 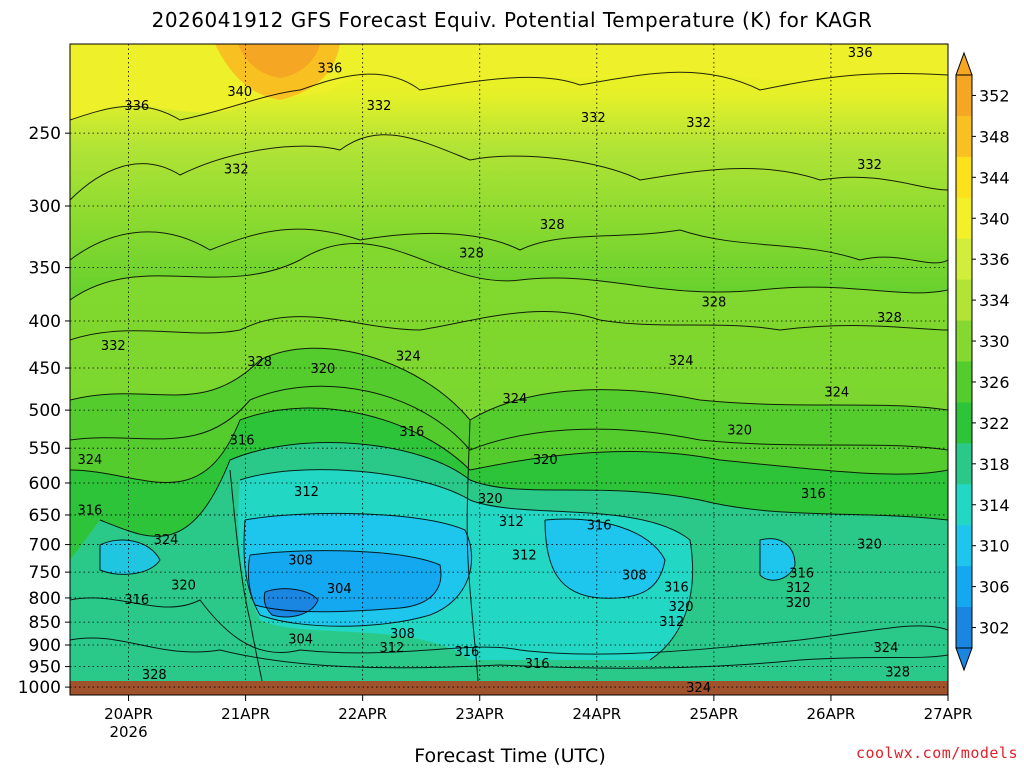 What do you see at coordinates (994, 464) in the screenshot?
I see `colorbar-label: 318` at bounding box center [994, 464].